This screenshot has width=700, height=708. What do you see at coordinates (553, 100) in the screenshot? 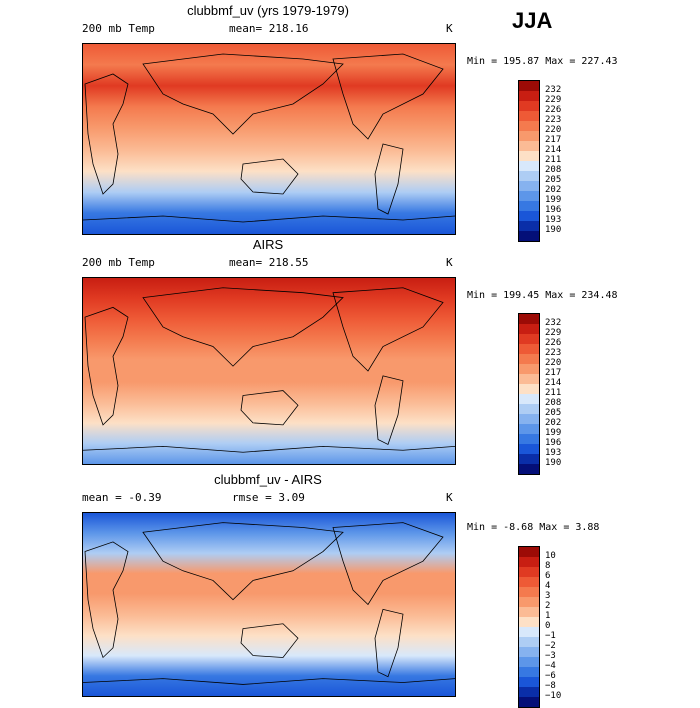
I see `colorbar-tick-label: 229` at bounding box center [553, 100].